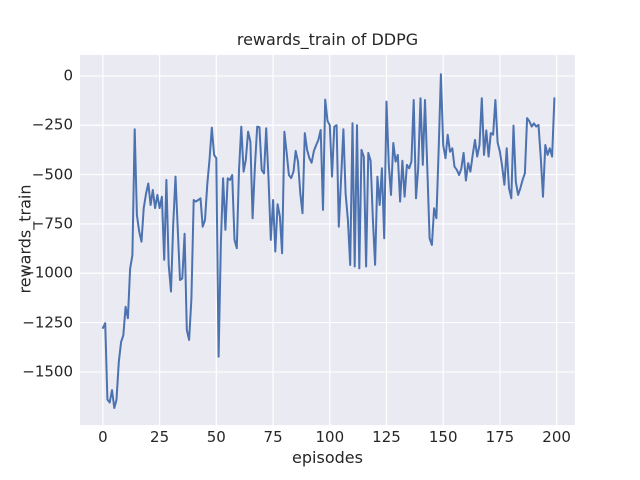 Image resolution: width=640 pixels, height=480 pixels. What do you see at coordinates (216, 437) in the screenshot?
I see `x-tick-label: 50` at bounding box center [216, 437].